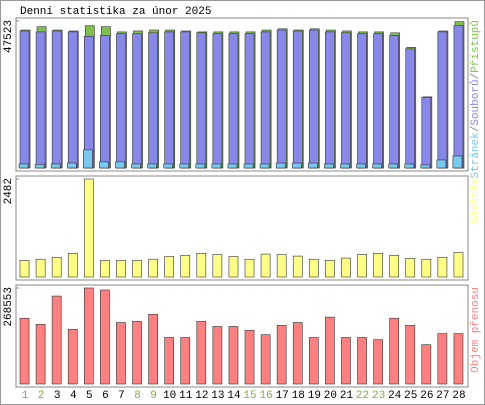 This screenshot has height=405, width=485. I want to click on x-tick-label: 14, so click(234, 396).